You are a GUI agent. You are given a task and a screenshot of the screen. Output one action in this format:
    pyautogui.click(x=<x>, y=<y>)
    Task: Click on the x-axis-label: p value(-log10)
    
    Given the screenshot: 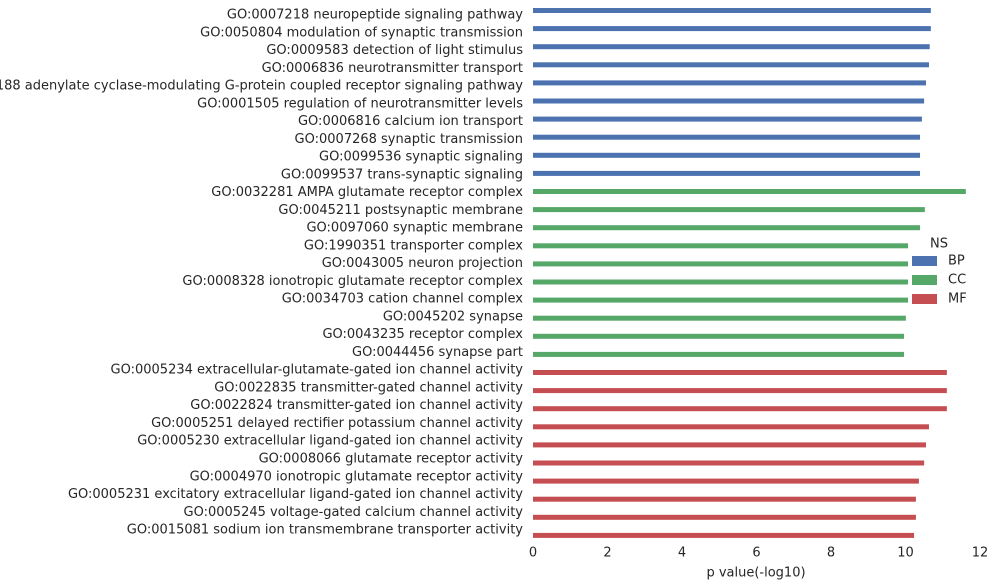 What is the action you would take?
    pyautogui.click(x=755, y=573)
    